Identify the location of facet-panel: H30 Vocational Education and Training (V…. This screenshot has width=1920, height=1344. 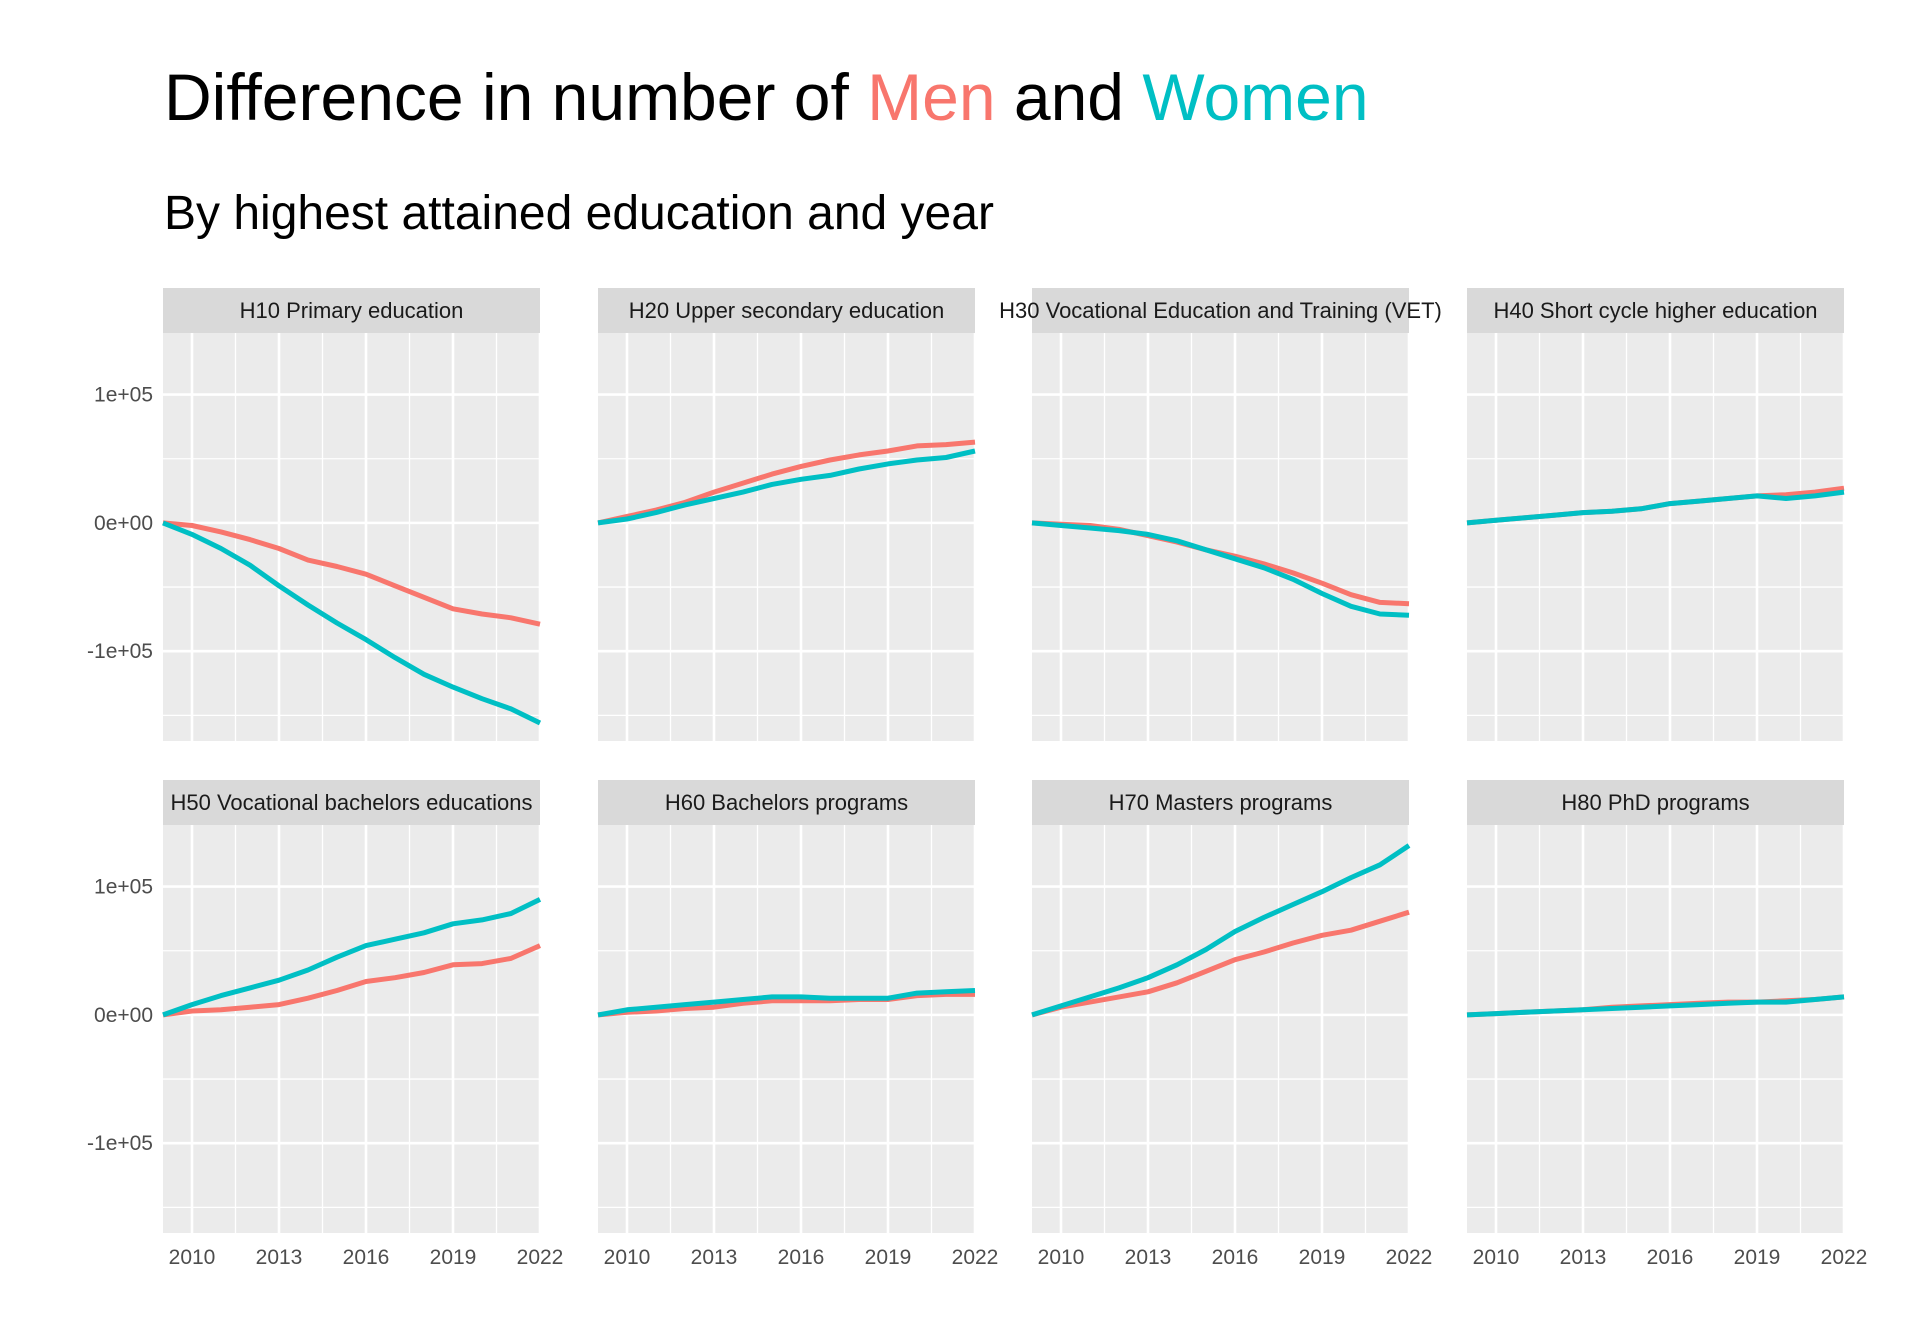
(1220, 514).